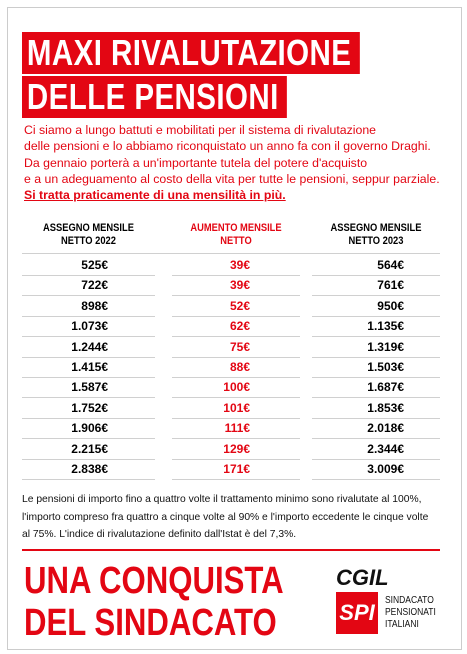 Image resolution: width=467 pixels, height=654 pixels. Describe the element at coordinates (236, 387) in the screenshot. I see `cell: 100€` at that location.